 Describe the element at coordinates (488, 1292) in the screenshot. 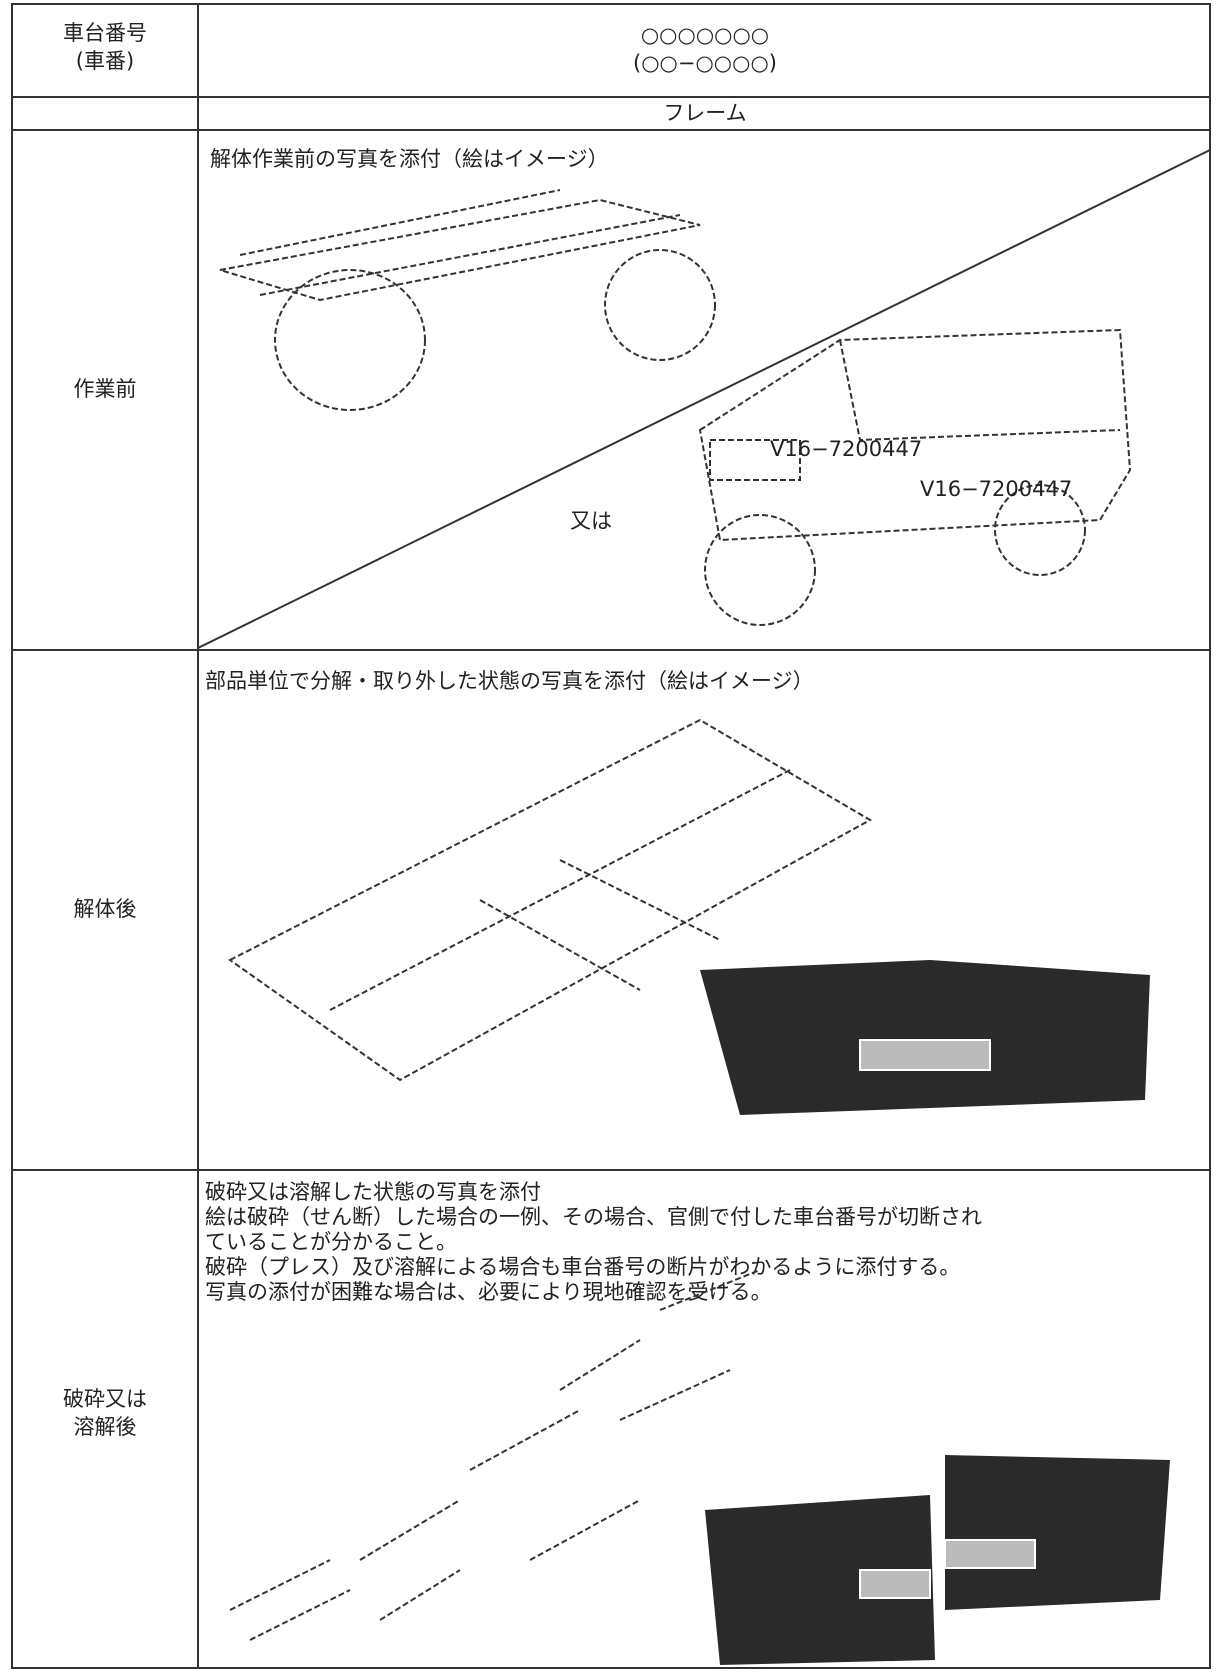

I see `row-caption: 写真の添付が困難な場合は、必要により現地確認を受ける。` at that location.